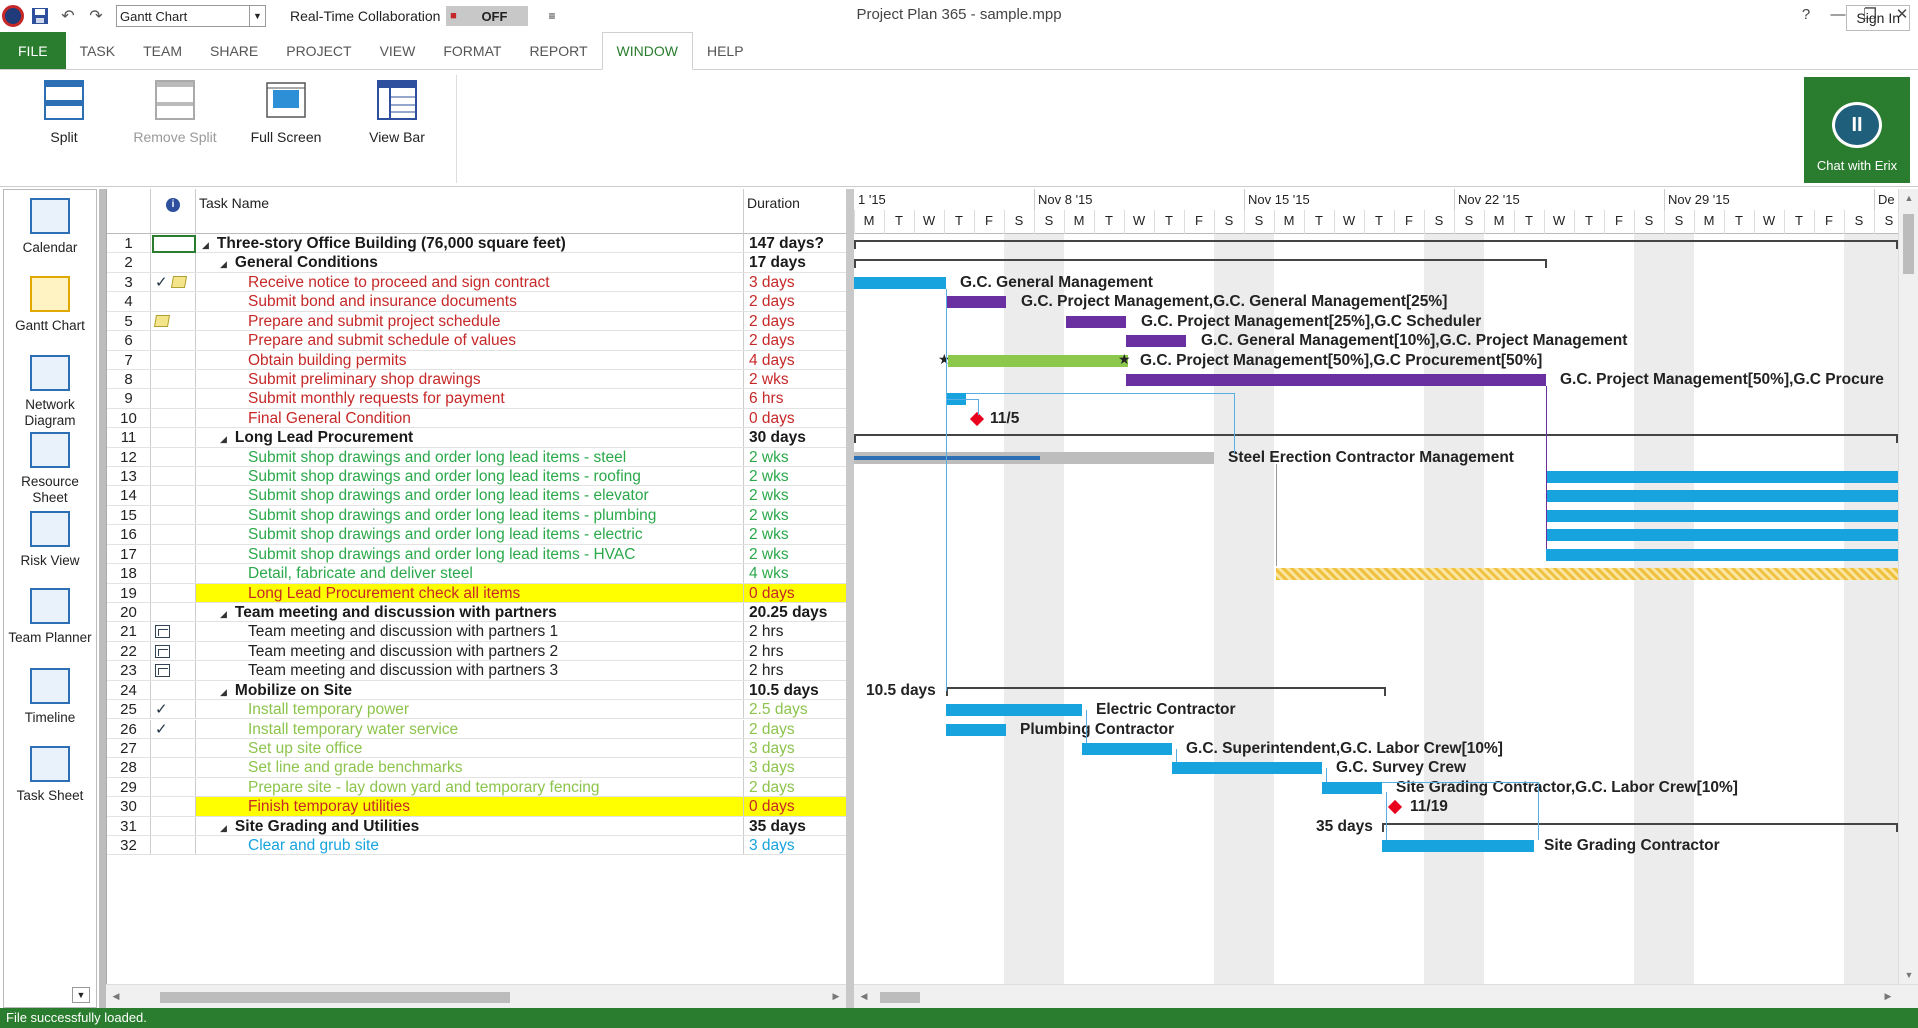 Image resolution: width=1918 pixels, height=1028 pixels. What do you see at coordinates (175, 119) in the screenshot?
I see `remove-split-button: Remove Split` at bounding box center [175, 119].